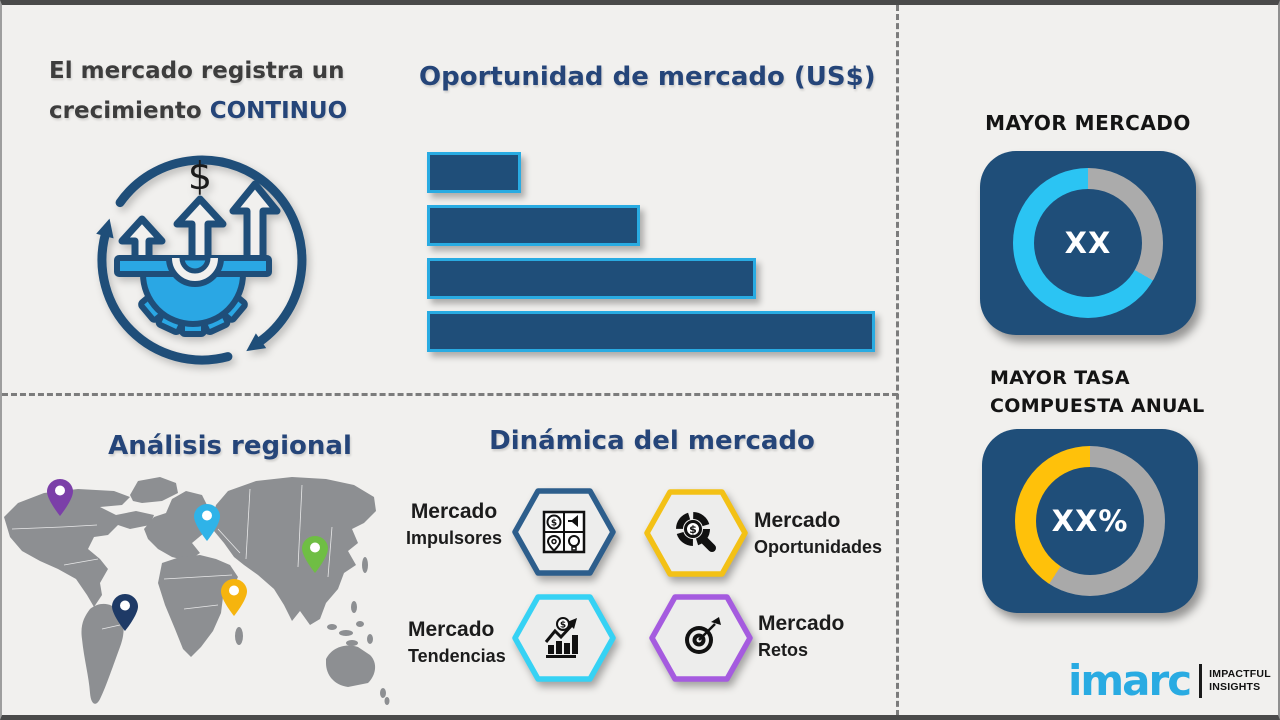  What do you see at coordinates (193, 296) in the screenshot?
I see `gear-shape` at bounding box center [193, 296].